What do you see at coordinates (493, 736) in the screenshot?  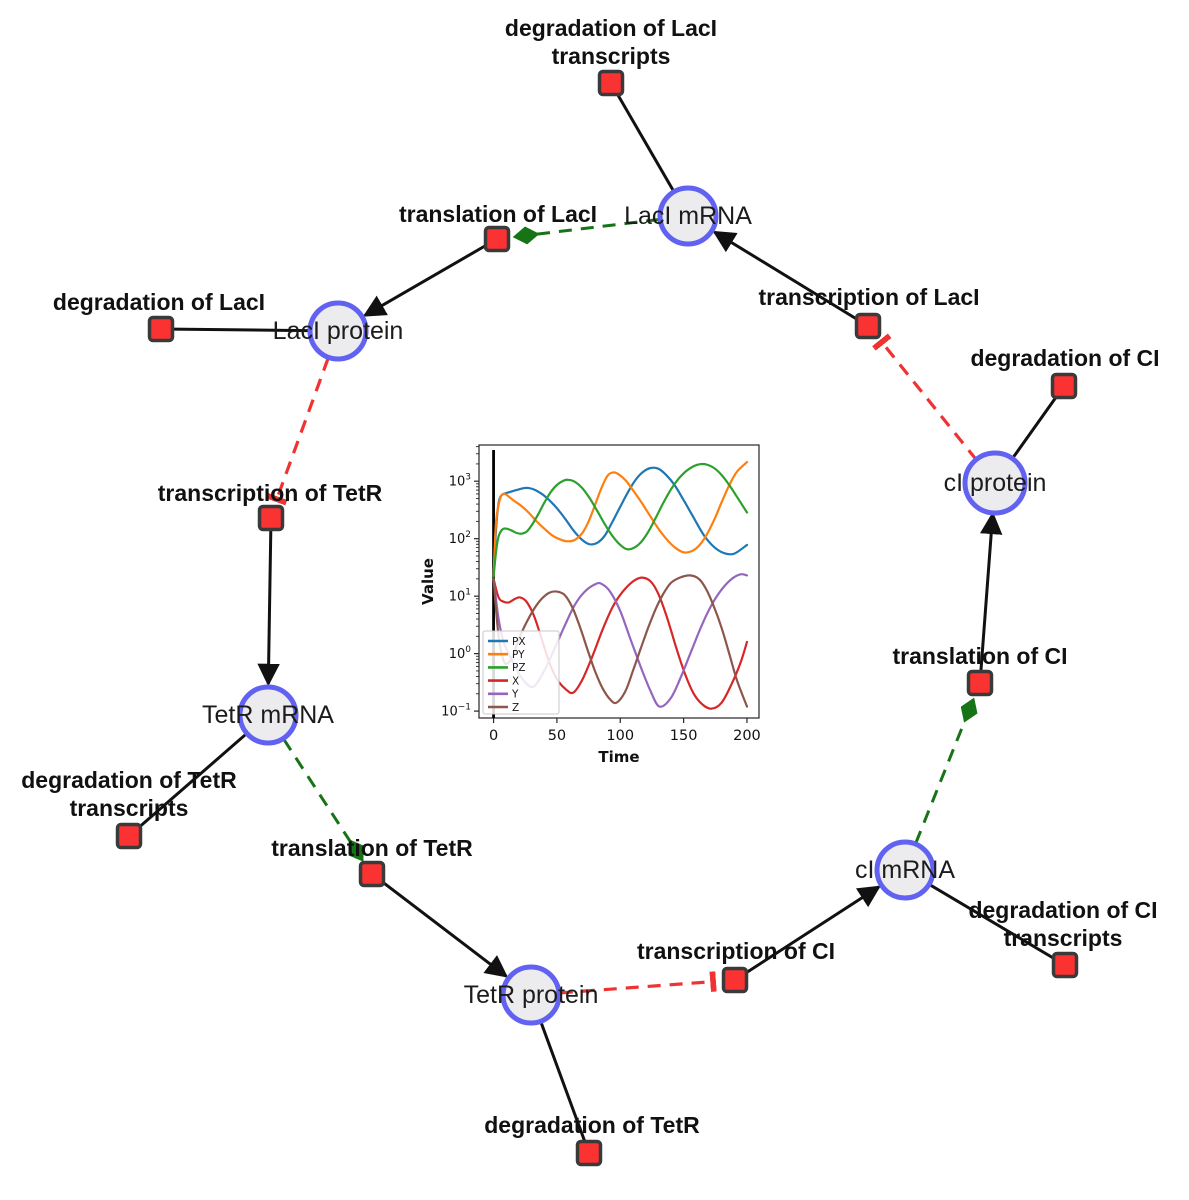 I see `x-tick-label: 0` at bounding box center [493, 736].